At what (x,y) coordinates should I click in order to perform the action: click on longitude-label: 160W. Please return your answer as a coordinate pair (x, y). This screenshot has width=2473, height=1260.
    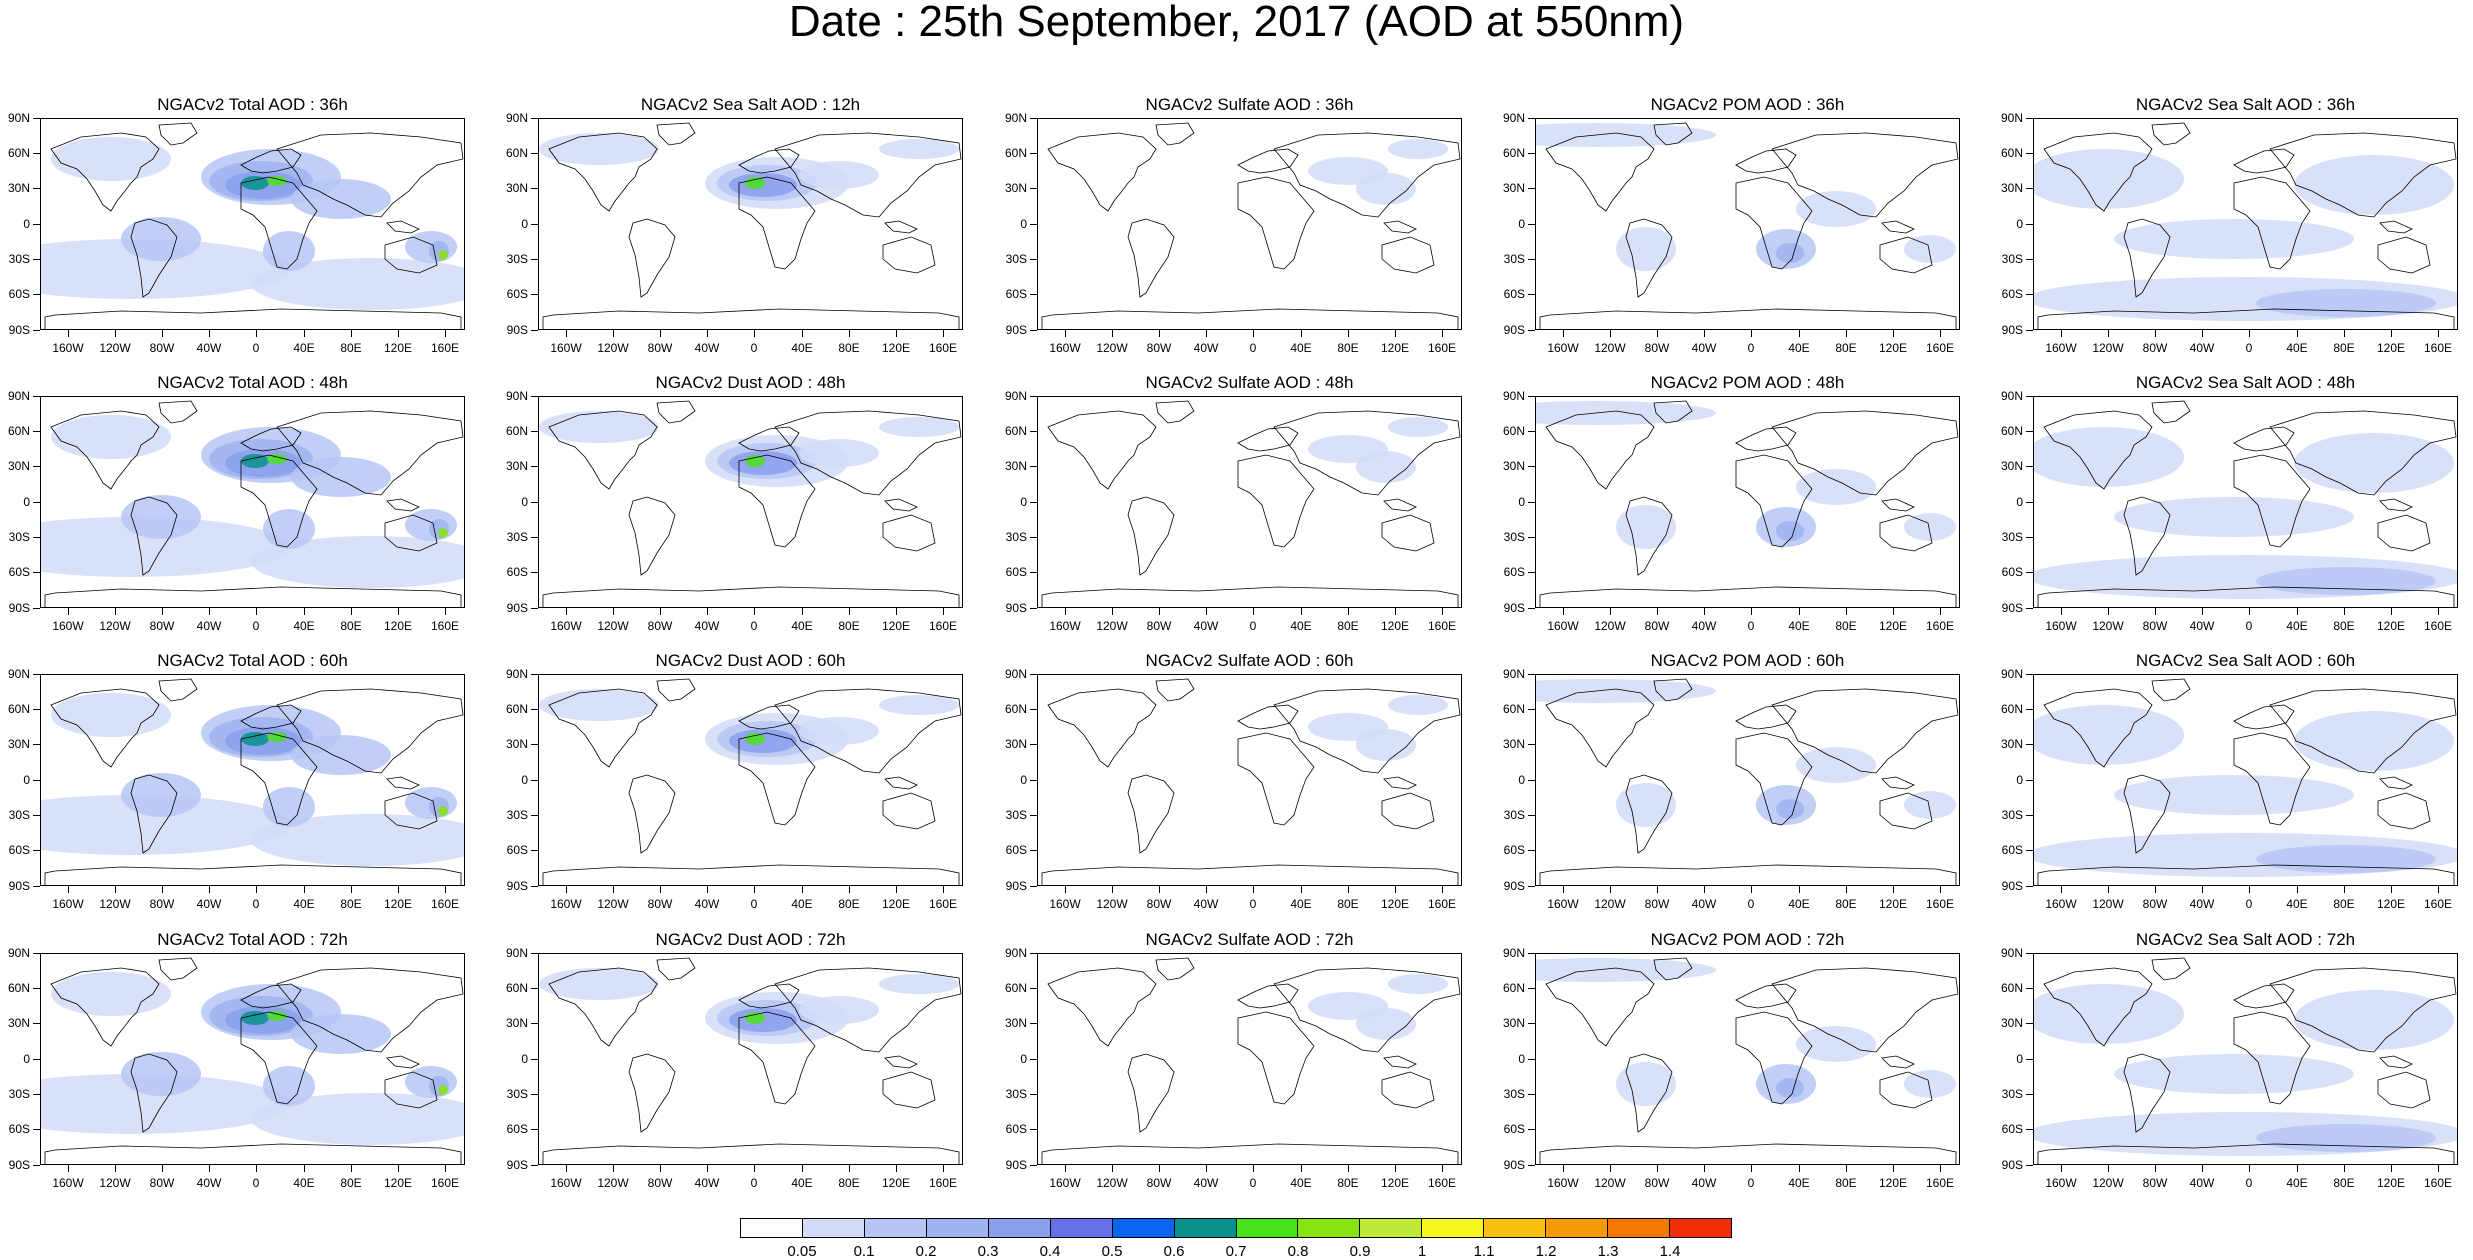
    Looking at the image, I should click on (1065, 904).